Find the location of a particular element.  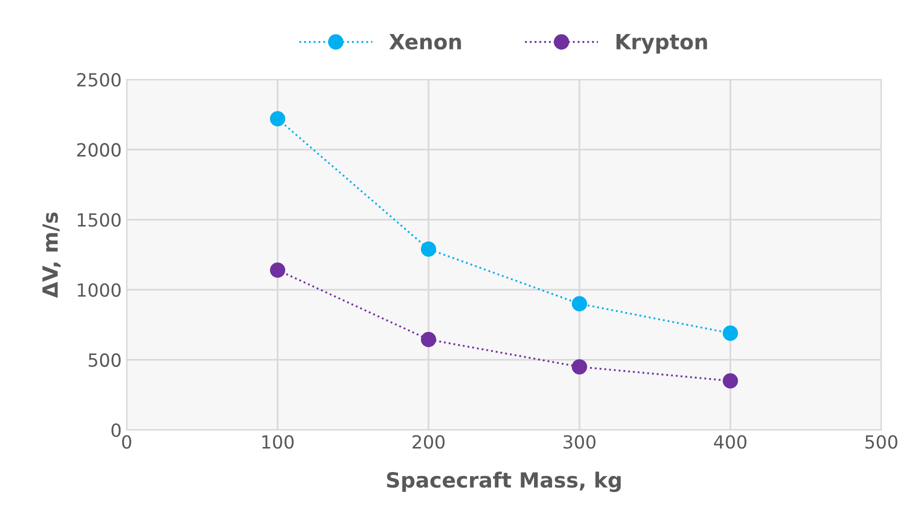

x-tick-label: 300 is located at coordinates (580, 442).